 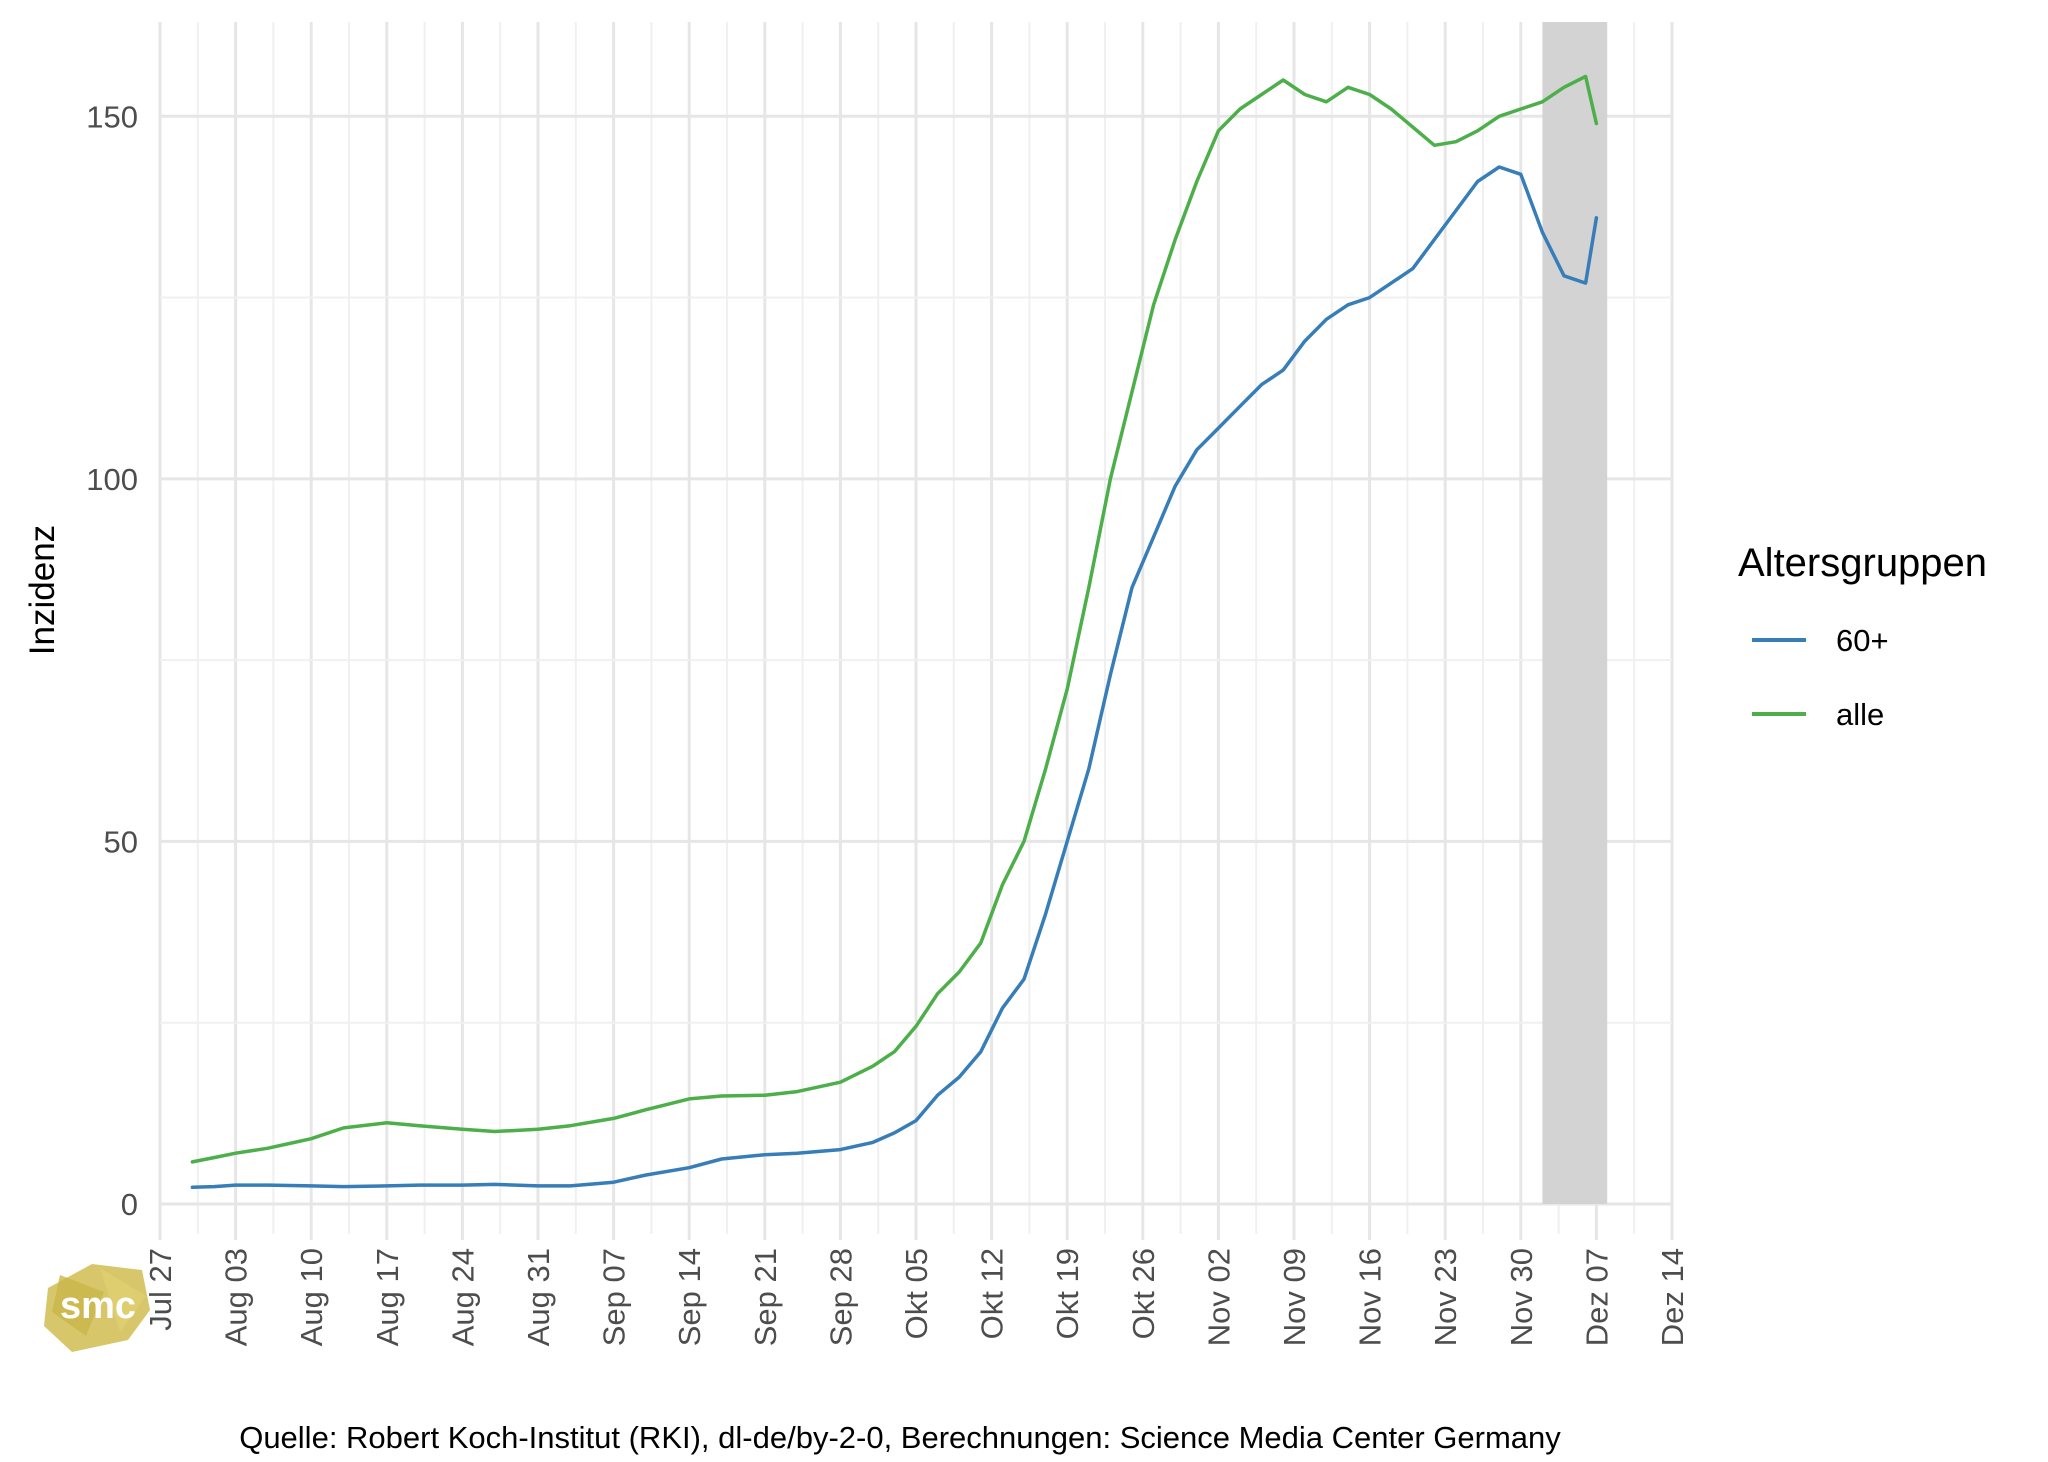 What do you see at coordinates (42, 590) in the screenshot?
I see `y-axis-title: Inzidenz` at bounding box center [42, 590].